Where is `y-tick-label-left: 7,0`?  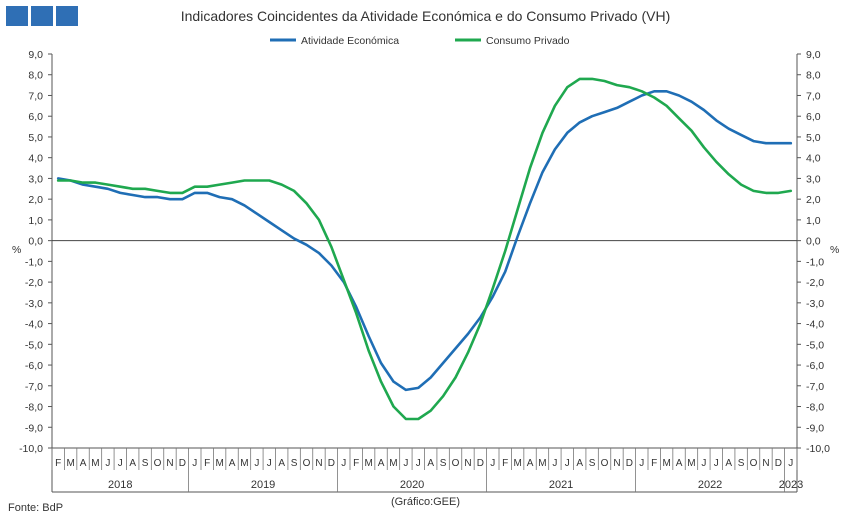
y-tick-label-left: 7,0 is located at coordinates (35, 96).